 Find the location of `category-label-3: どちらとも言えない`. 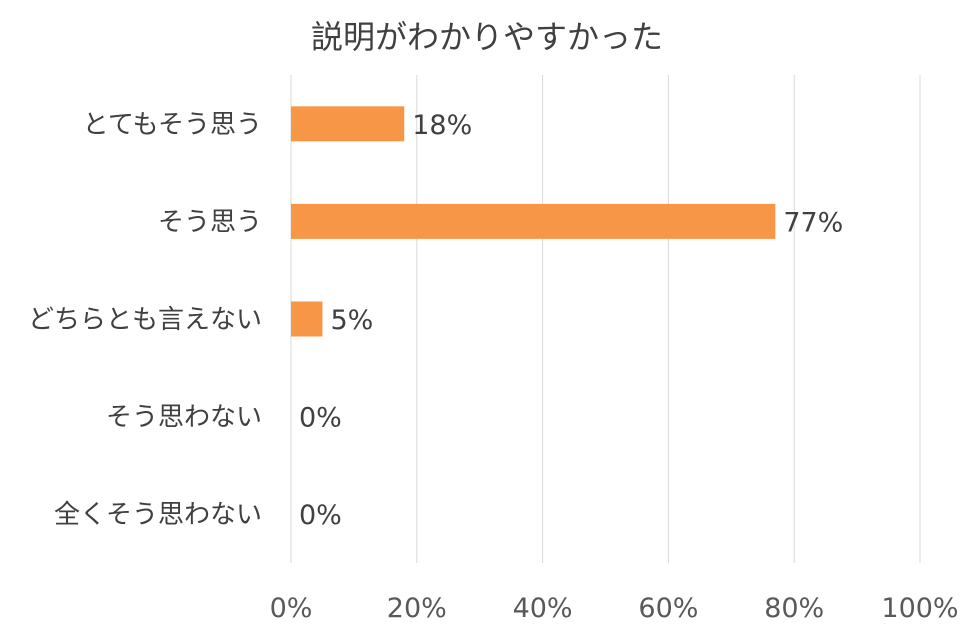

category-label-3: どちらとも言えない is located at coordinates (145, 320).